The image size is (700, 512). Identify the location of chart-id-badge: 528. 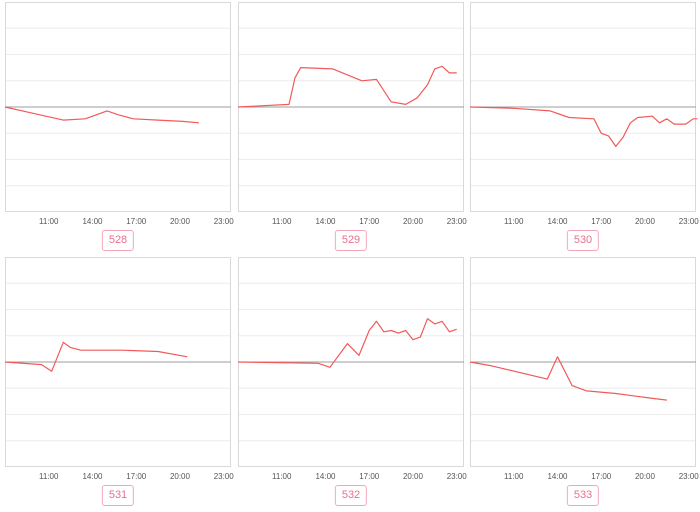
(118, 240).